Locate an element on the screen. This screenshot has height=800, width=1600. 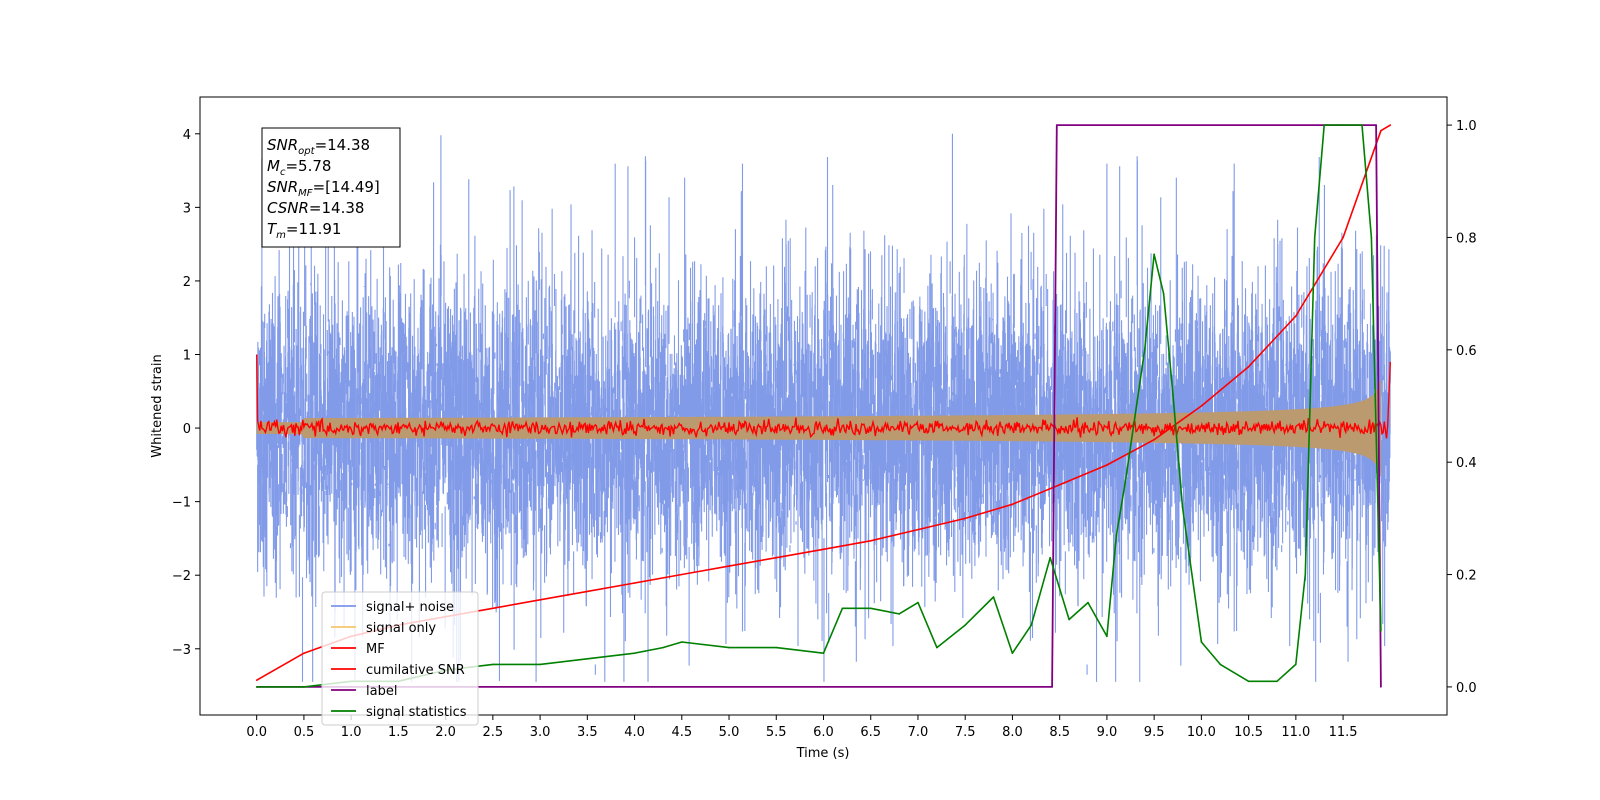
x-axis-label: Time (s) is located at coordinates (823, 753).